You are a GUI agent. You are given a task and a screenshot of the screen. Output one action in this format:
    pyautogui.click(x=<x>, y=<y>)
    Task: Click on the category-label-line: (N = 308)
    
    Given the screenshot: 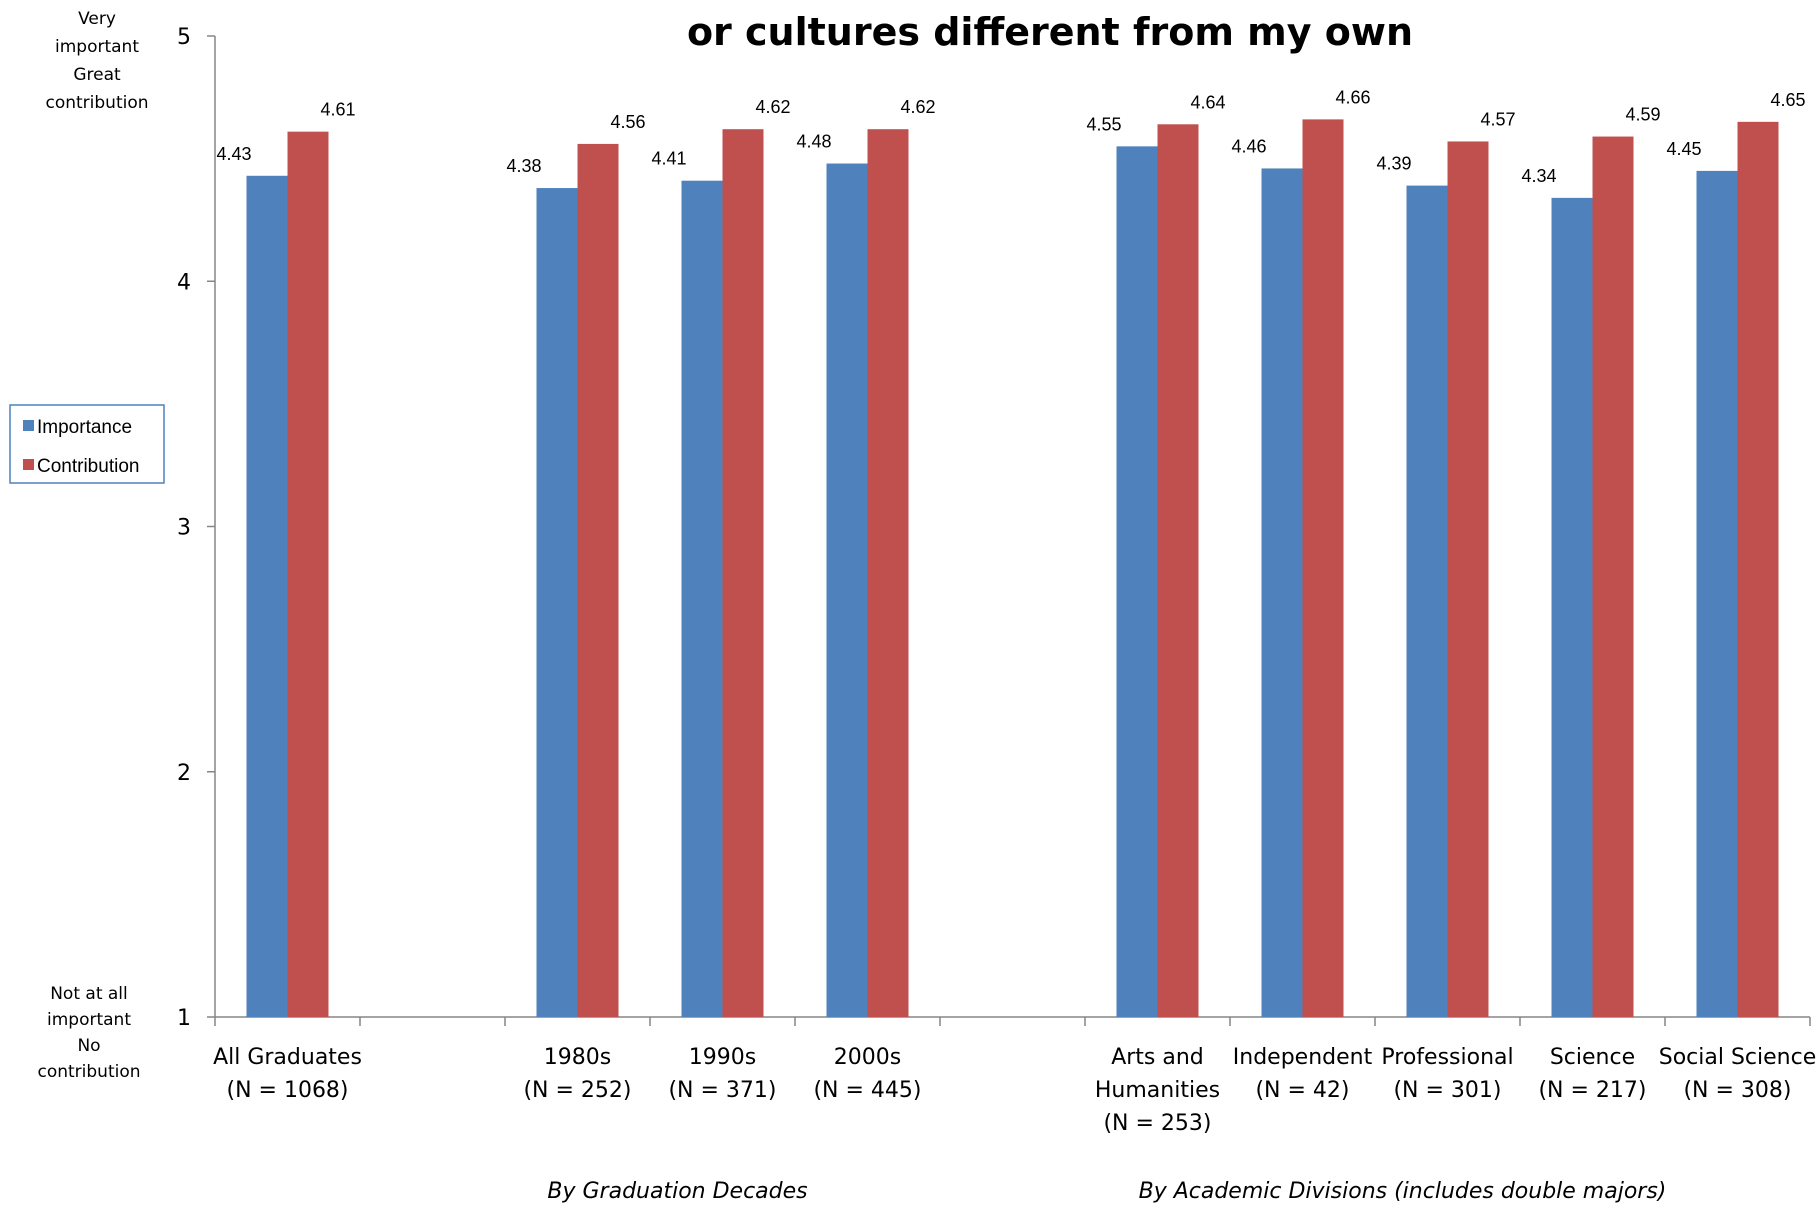 What is the action you would take?
    pyautogui.click(x=1737, y=1090)
    